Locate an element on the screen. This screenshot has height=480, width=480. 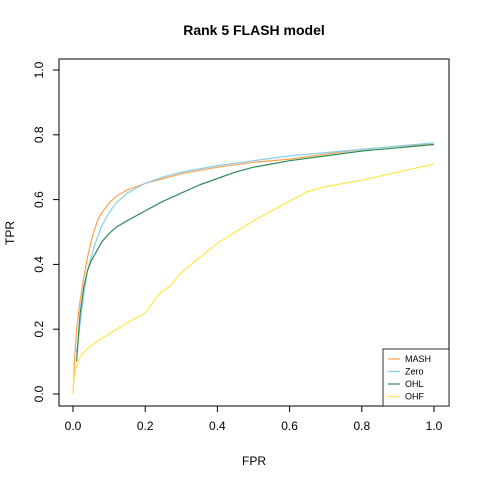
legend-label-mash: MASH is located at coordinates (418, 359).